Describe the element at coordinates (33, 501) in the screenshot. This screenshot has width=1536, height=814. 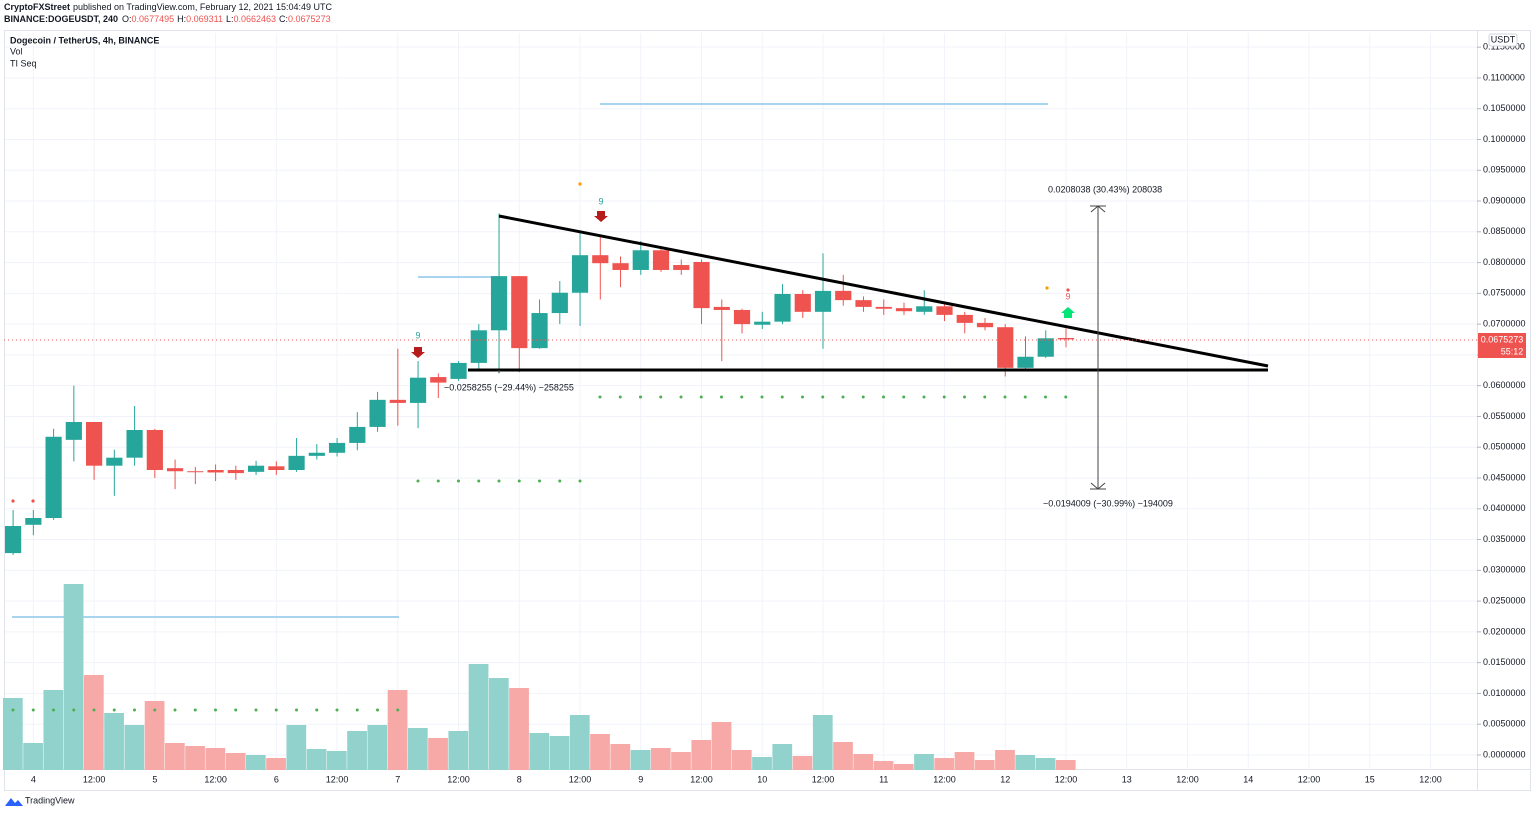
I see `seq-dot` at that location.